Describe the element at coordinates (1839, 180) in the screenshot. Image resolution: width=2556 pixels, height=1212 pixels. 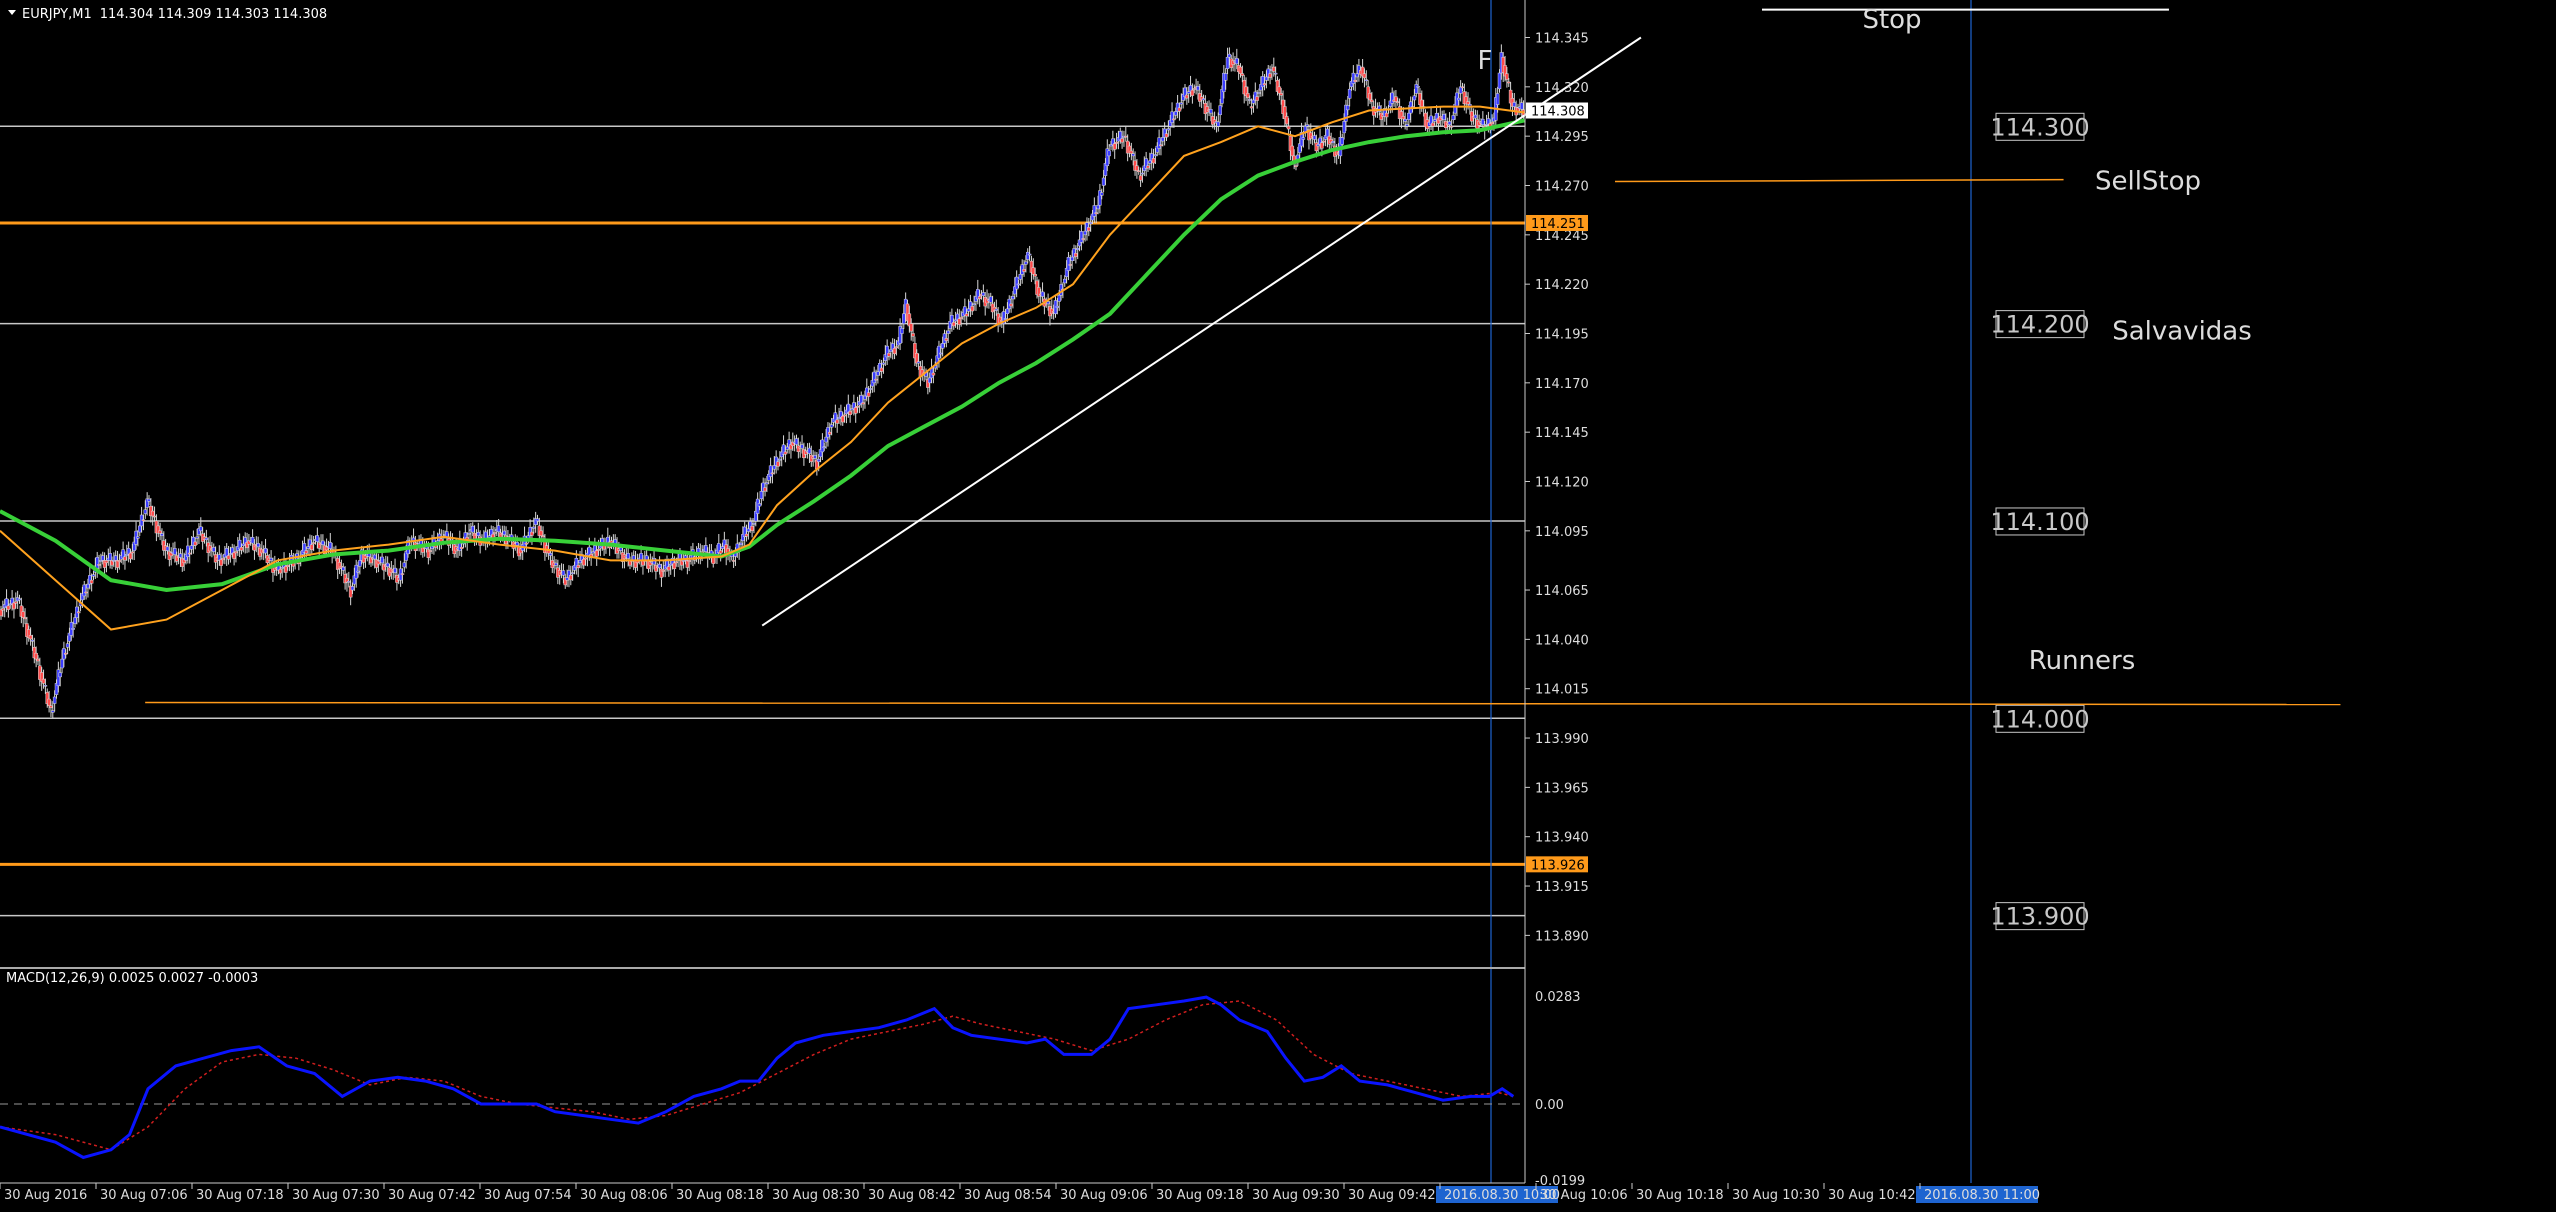
I see `sellstop-line` at that location.